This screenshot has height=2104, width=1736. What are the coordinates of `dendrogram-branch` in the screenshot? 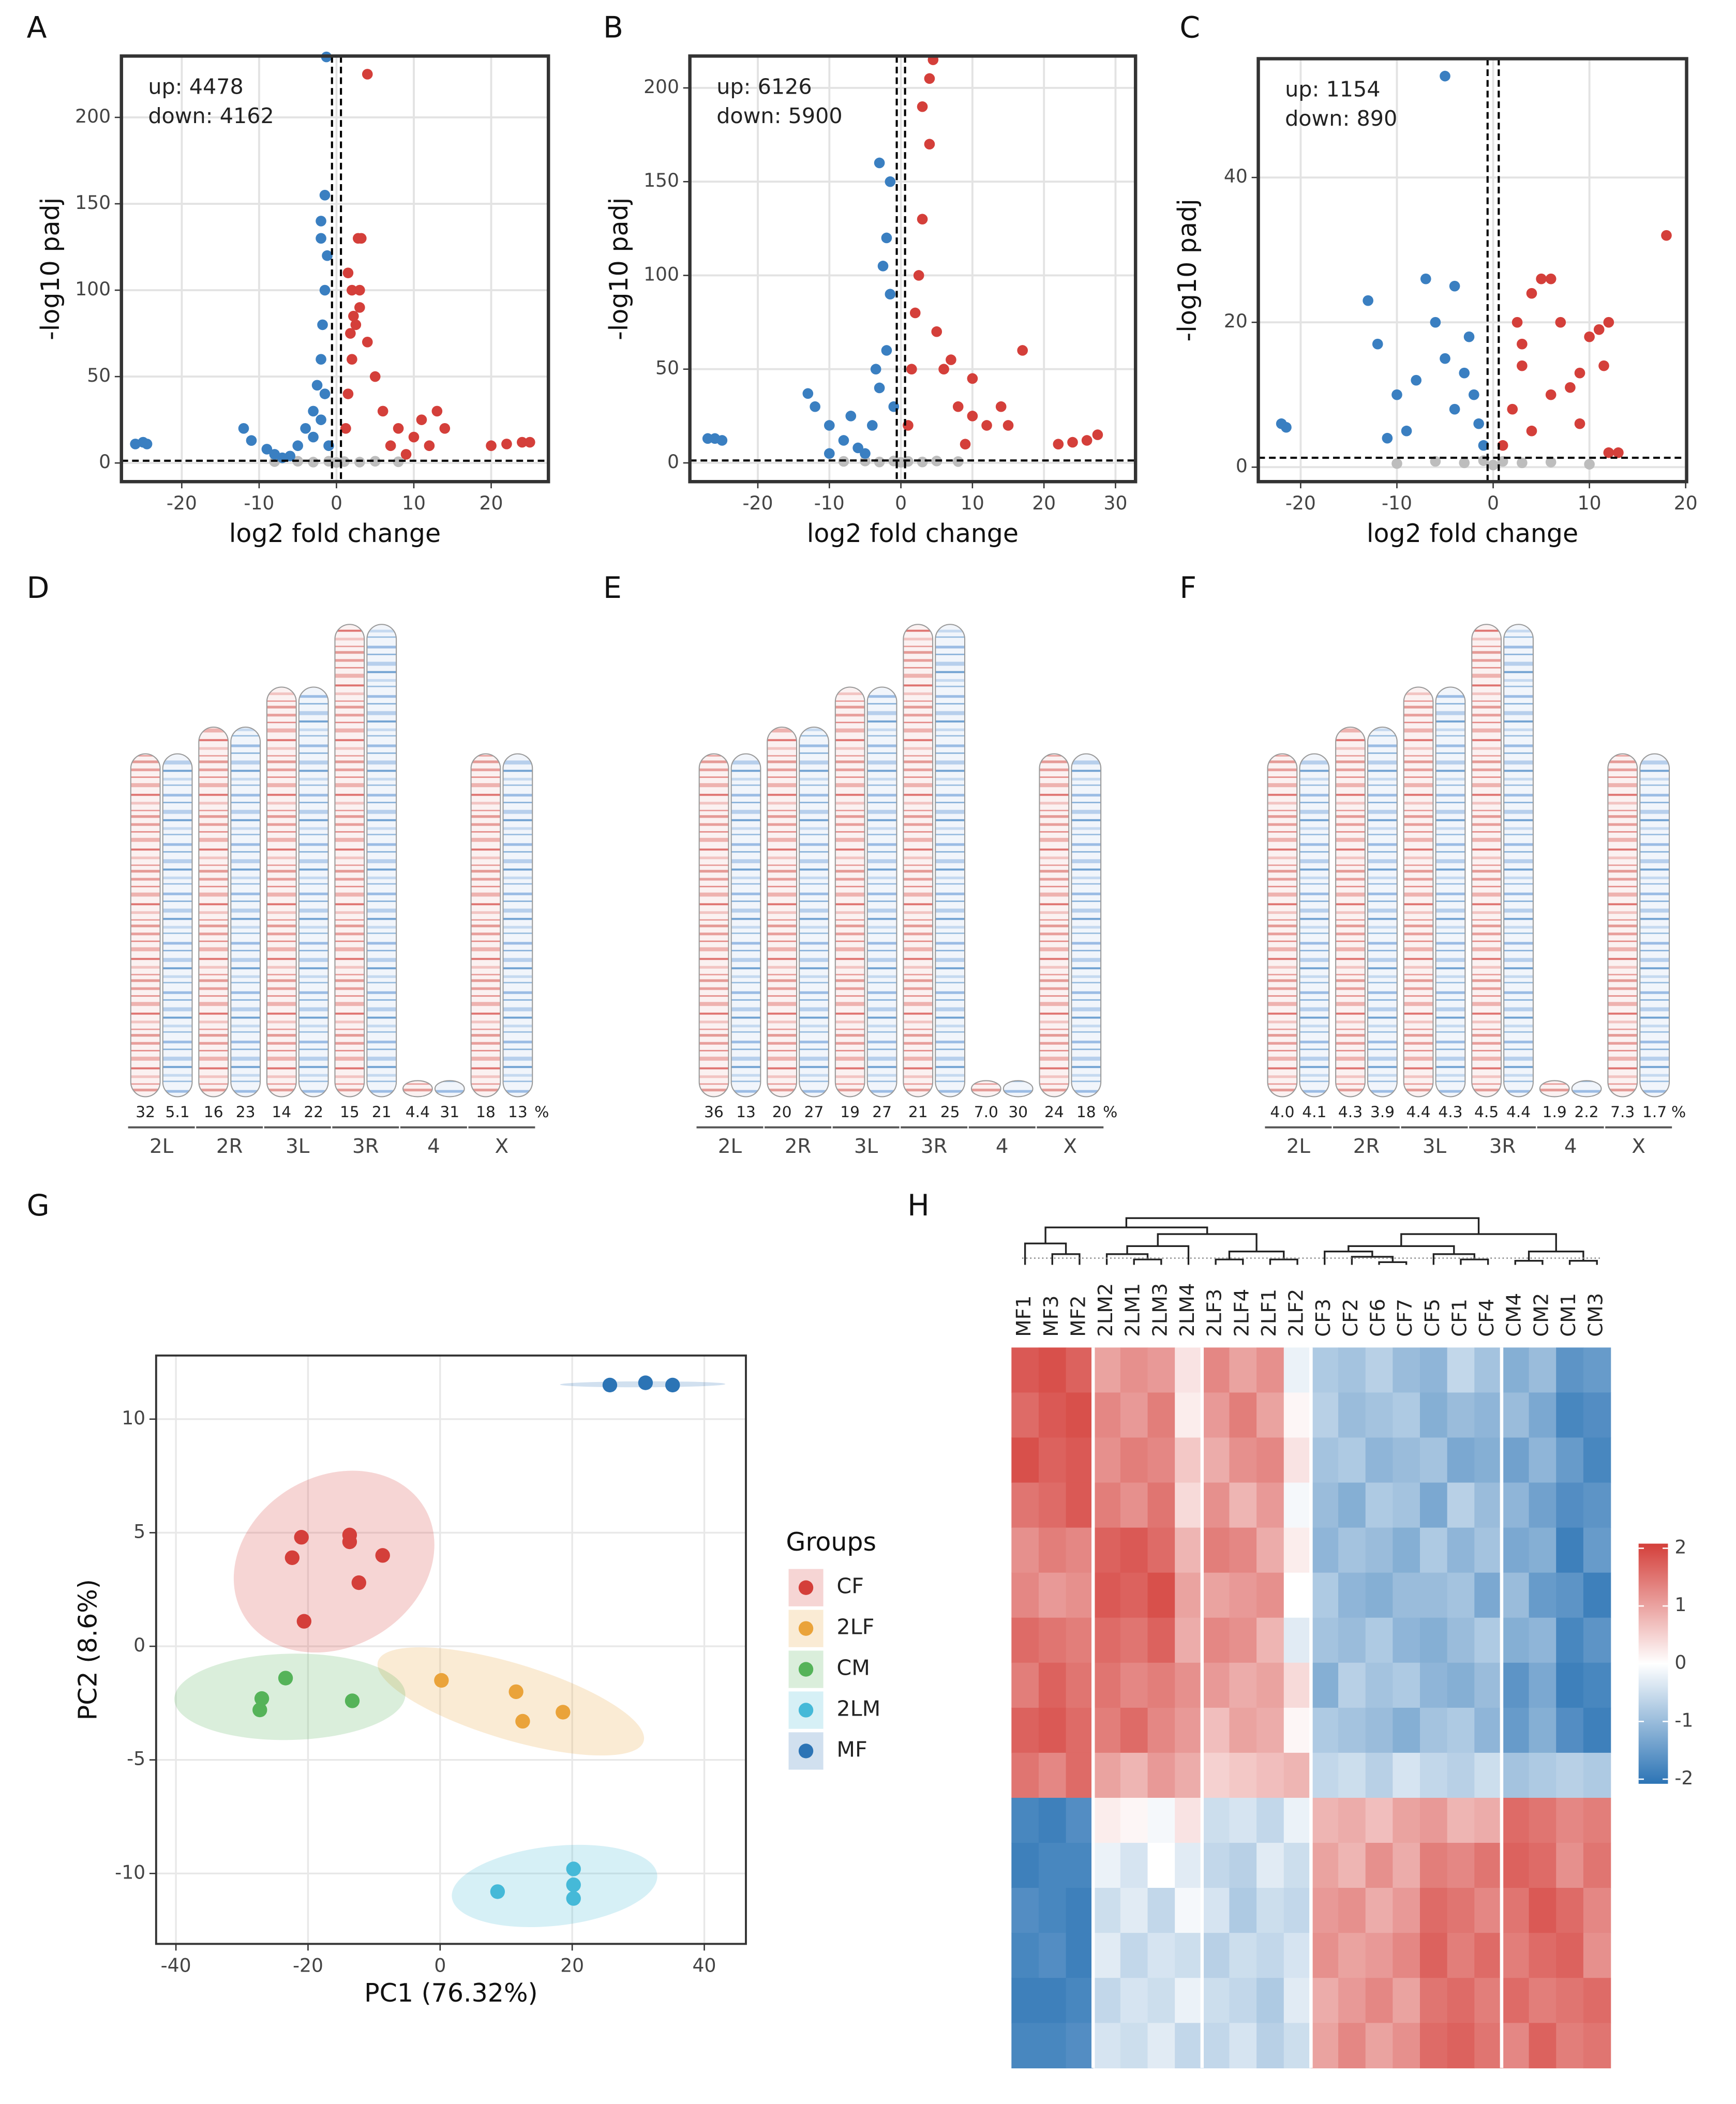 It's located at (1372, 1261).